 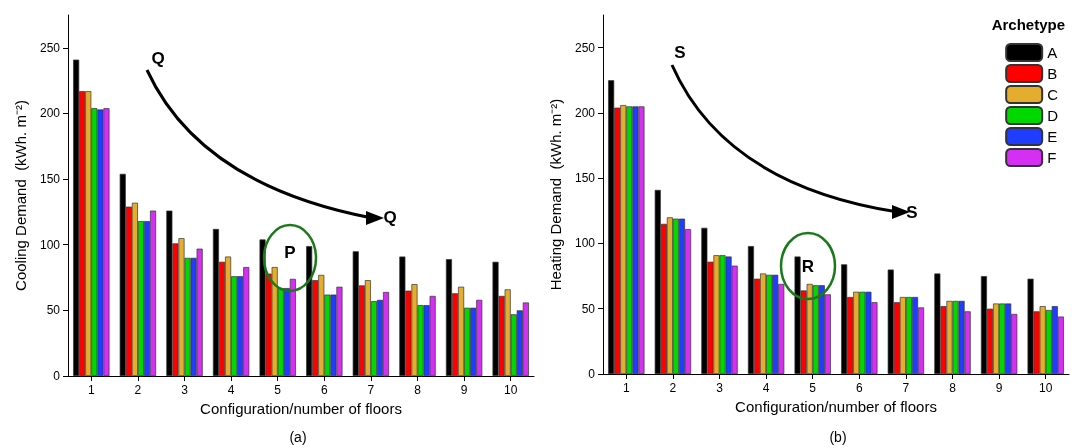 What do you see at coordinates (808, 266) in the screenshot?
I see `annotation: R` at bounding box center [808, 266].